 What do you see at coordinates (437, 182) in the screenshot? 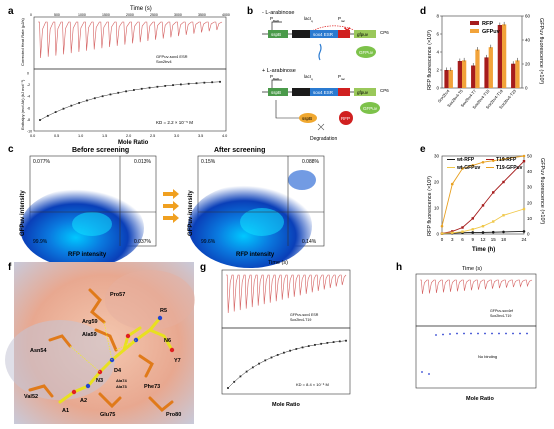
I see `left-tick-label: 20` at bounding box center [437, 182].